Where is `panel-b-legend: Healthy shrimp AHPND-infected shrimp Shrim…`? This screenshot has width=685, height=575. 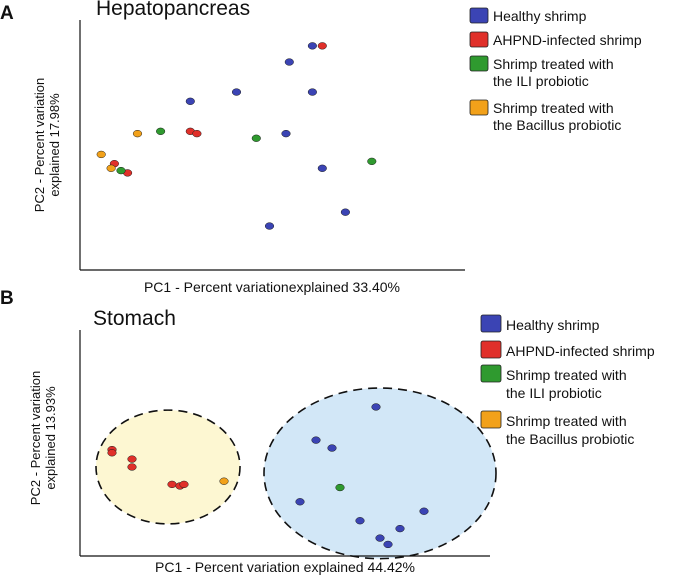 panel-b-legend: Healthy shrimp AHPND-infected shrimp Shrim… is located at coordinates (567, 380).